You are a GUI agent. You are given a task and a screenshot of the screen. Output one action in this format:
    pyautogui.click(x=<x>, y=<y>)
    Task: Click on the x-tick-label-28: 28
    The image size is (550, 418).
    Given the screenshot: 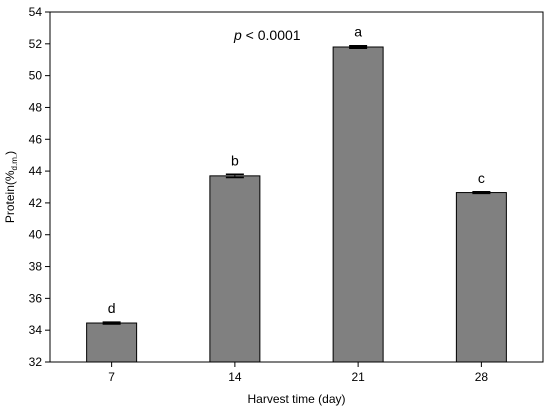 What is the action you would take?
    pyautogui.click(x=482, y=377)
    